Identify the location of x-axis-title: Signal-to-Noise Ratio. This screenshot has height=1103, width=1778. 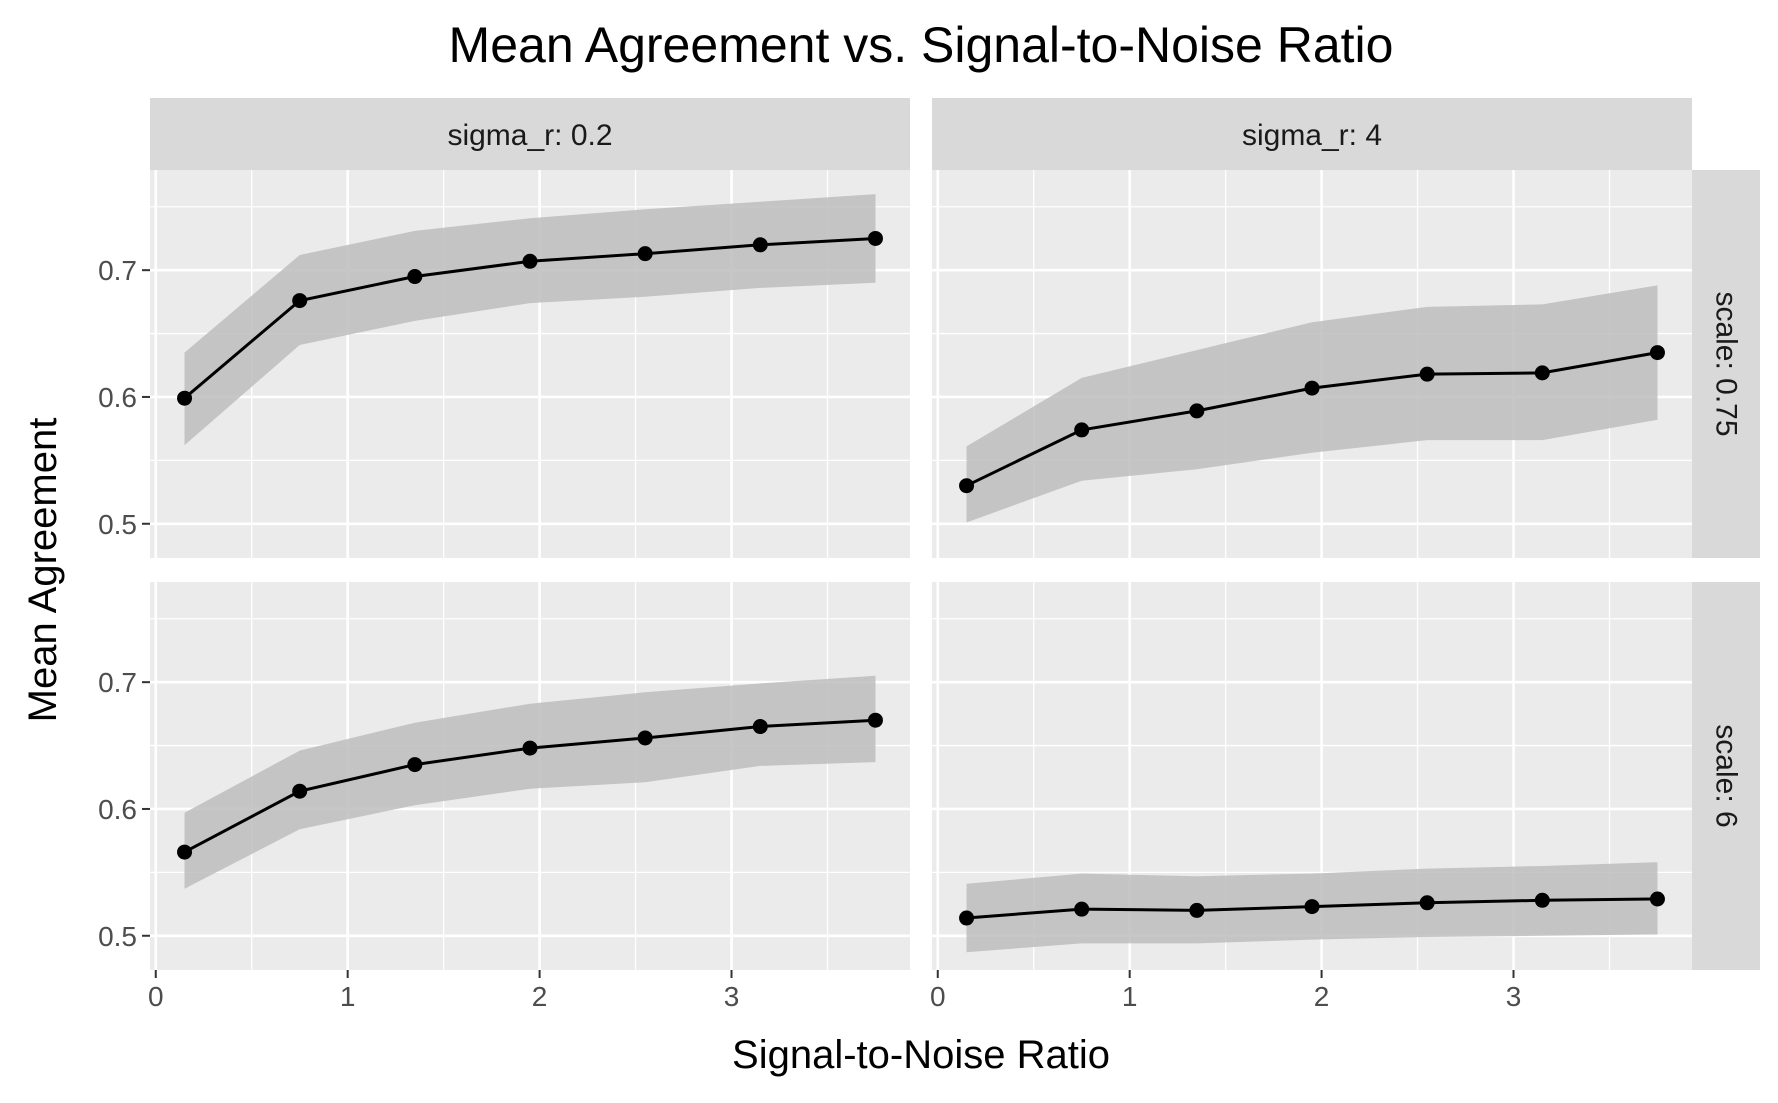
(921, 1055).